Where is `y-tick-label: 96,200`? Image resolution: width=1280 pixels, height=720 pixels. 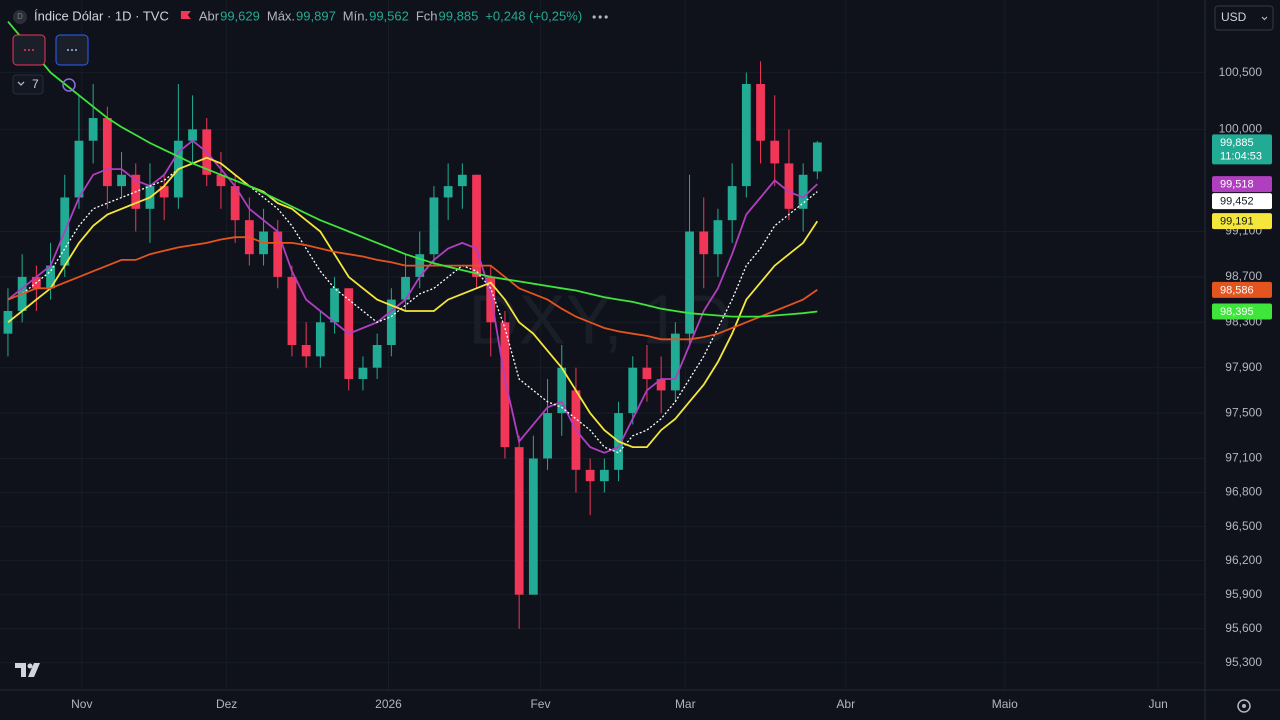
y-tick-label: 96,200 is located at coordinates (1243, 560).